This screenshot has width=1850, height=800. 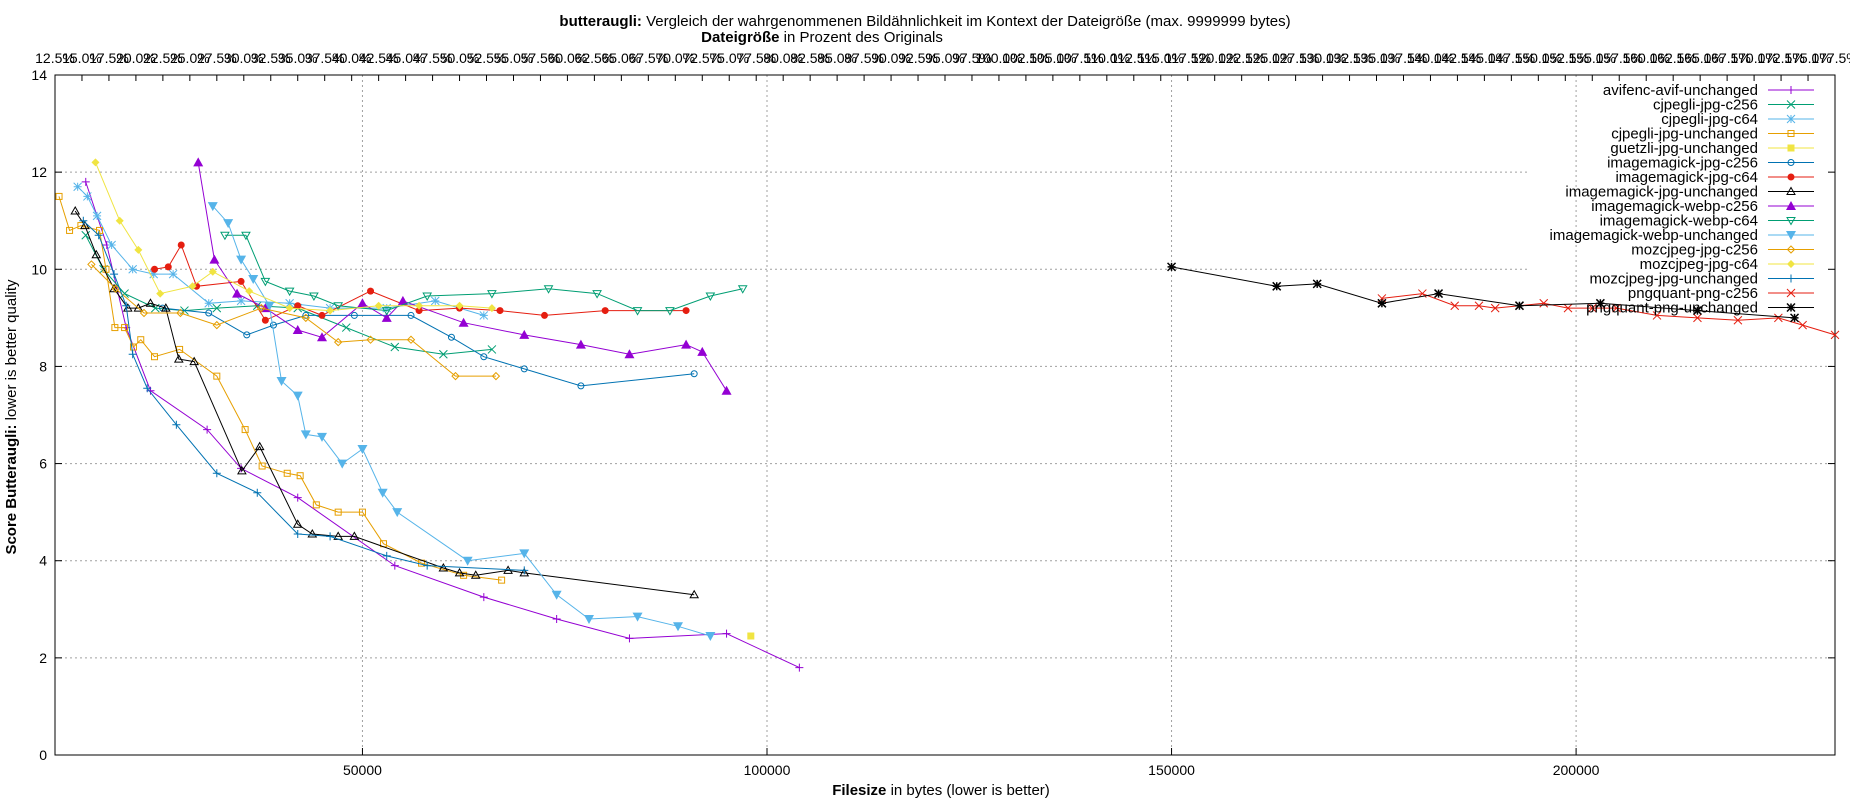 I want to click on x2-tick-label: 150.0%, so click(x=1538, y=58).